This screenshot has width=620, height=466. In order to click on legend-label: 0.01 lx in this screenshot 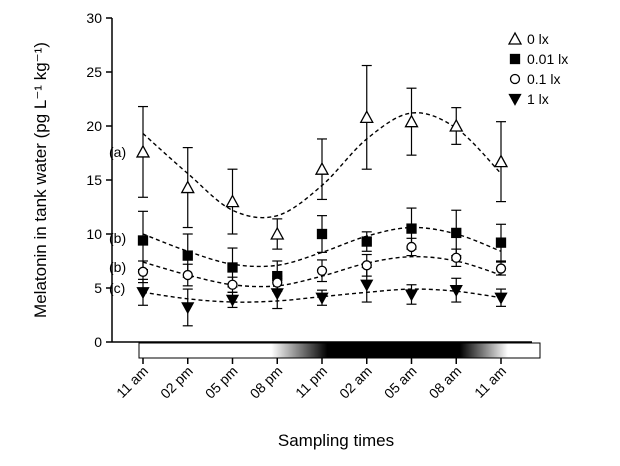, I will do `click(547, 59)`.